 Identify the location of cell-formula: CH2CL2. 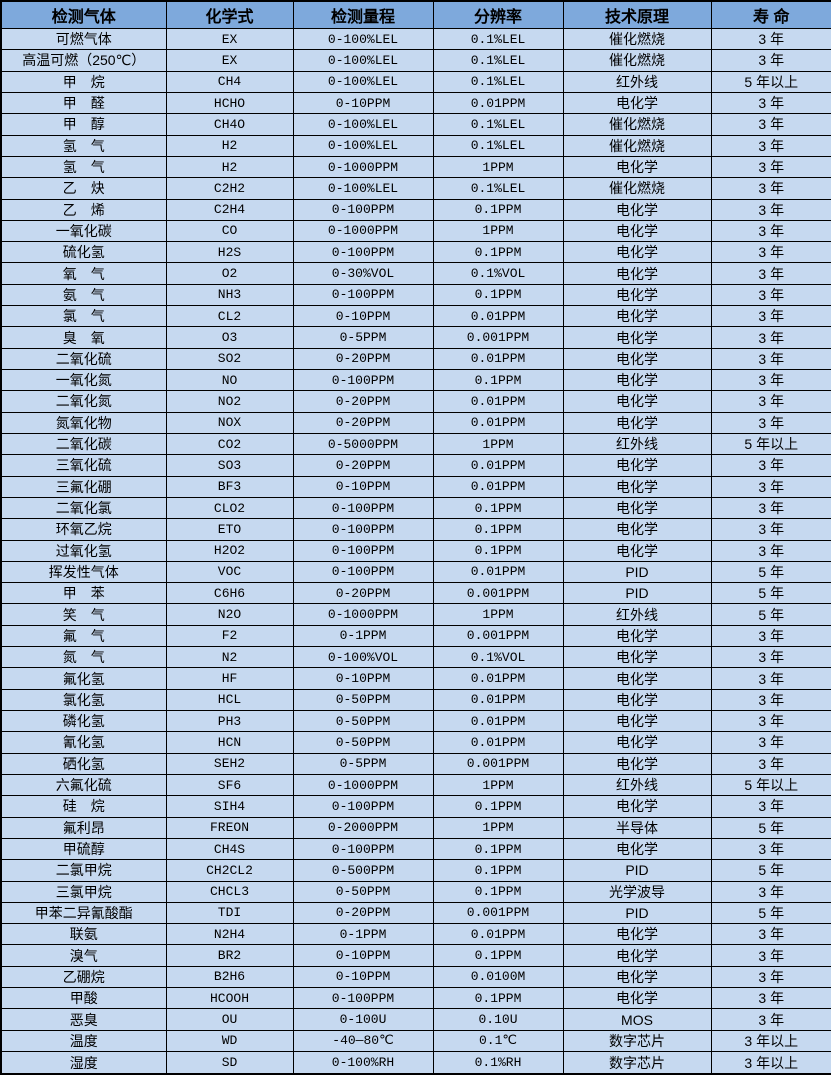
(229, 870).